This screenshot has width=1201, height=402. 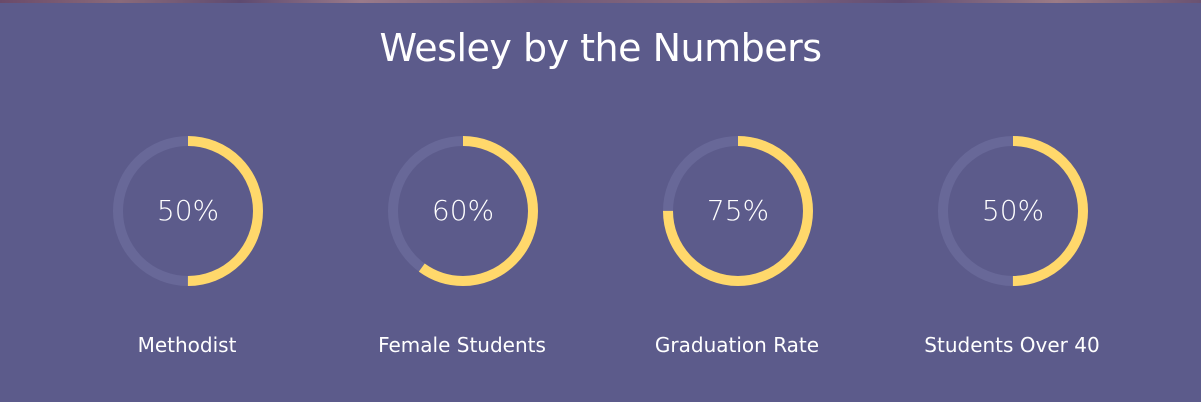 I want to click on stat-students-over-40: 50% Students Over 40, so click(x=1012, y=255).